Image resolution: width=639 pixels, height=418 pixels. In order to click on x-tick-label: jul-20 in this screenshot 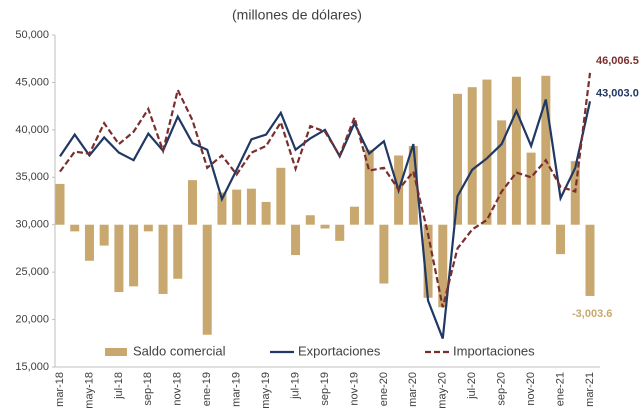, I will do `click(472, 386)`.